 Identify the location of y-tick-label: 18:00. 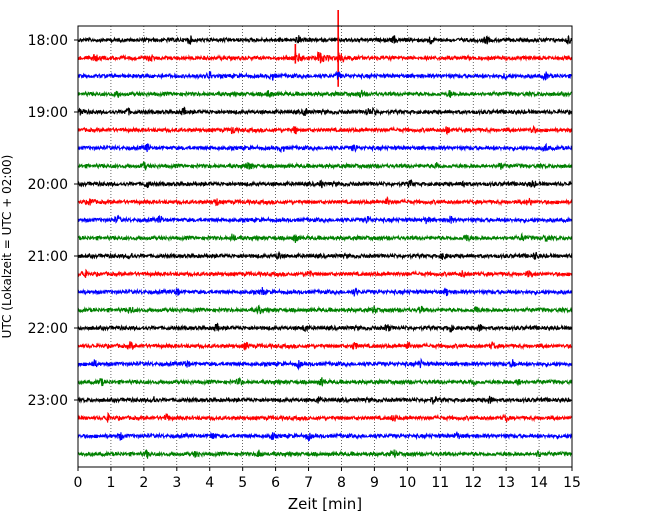
(48, 41).